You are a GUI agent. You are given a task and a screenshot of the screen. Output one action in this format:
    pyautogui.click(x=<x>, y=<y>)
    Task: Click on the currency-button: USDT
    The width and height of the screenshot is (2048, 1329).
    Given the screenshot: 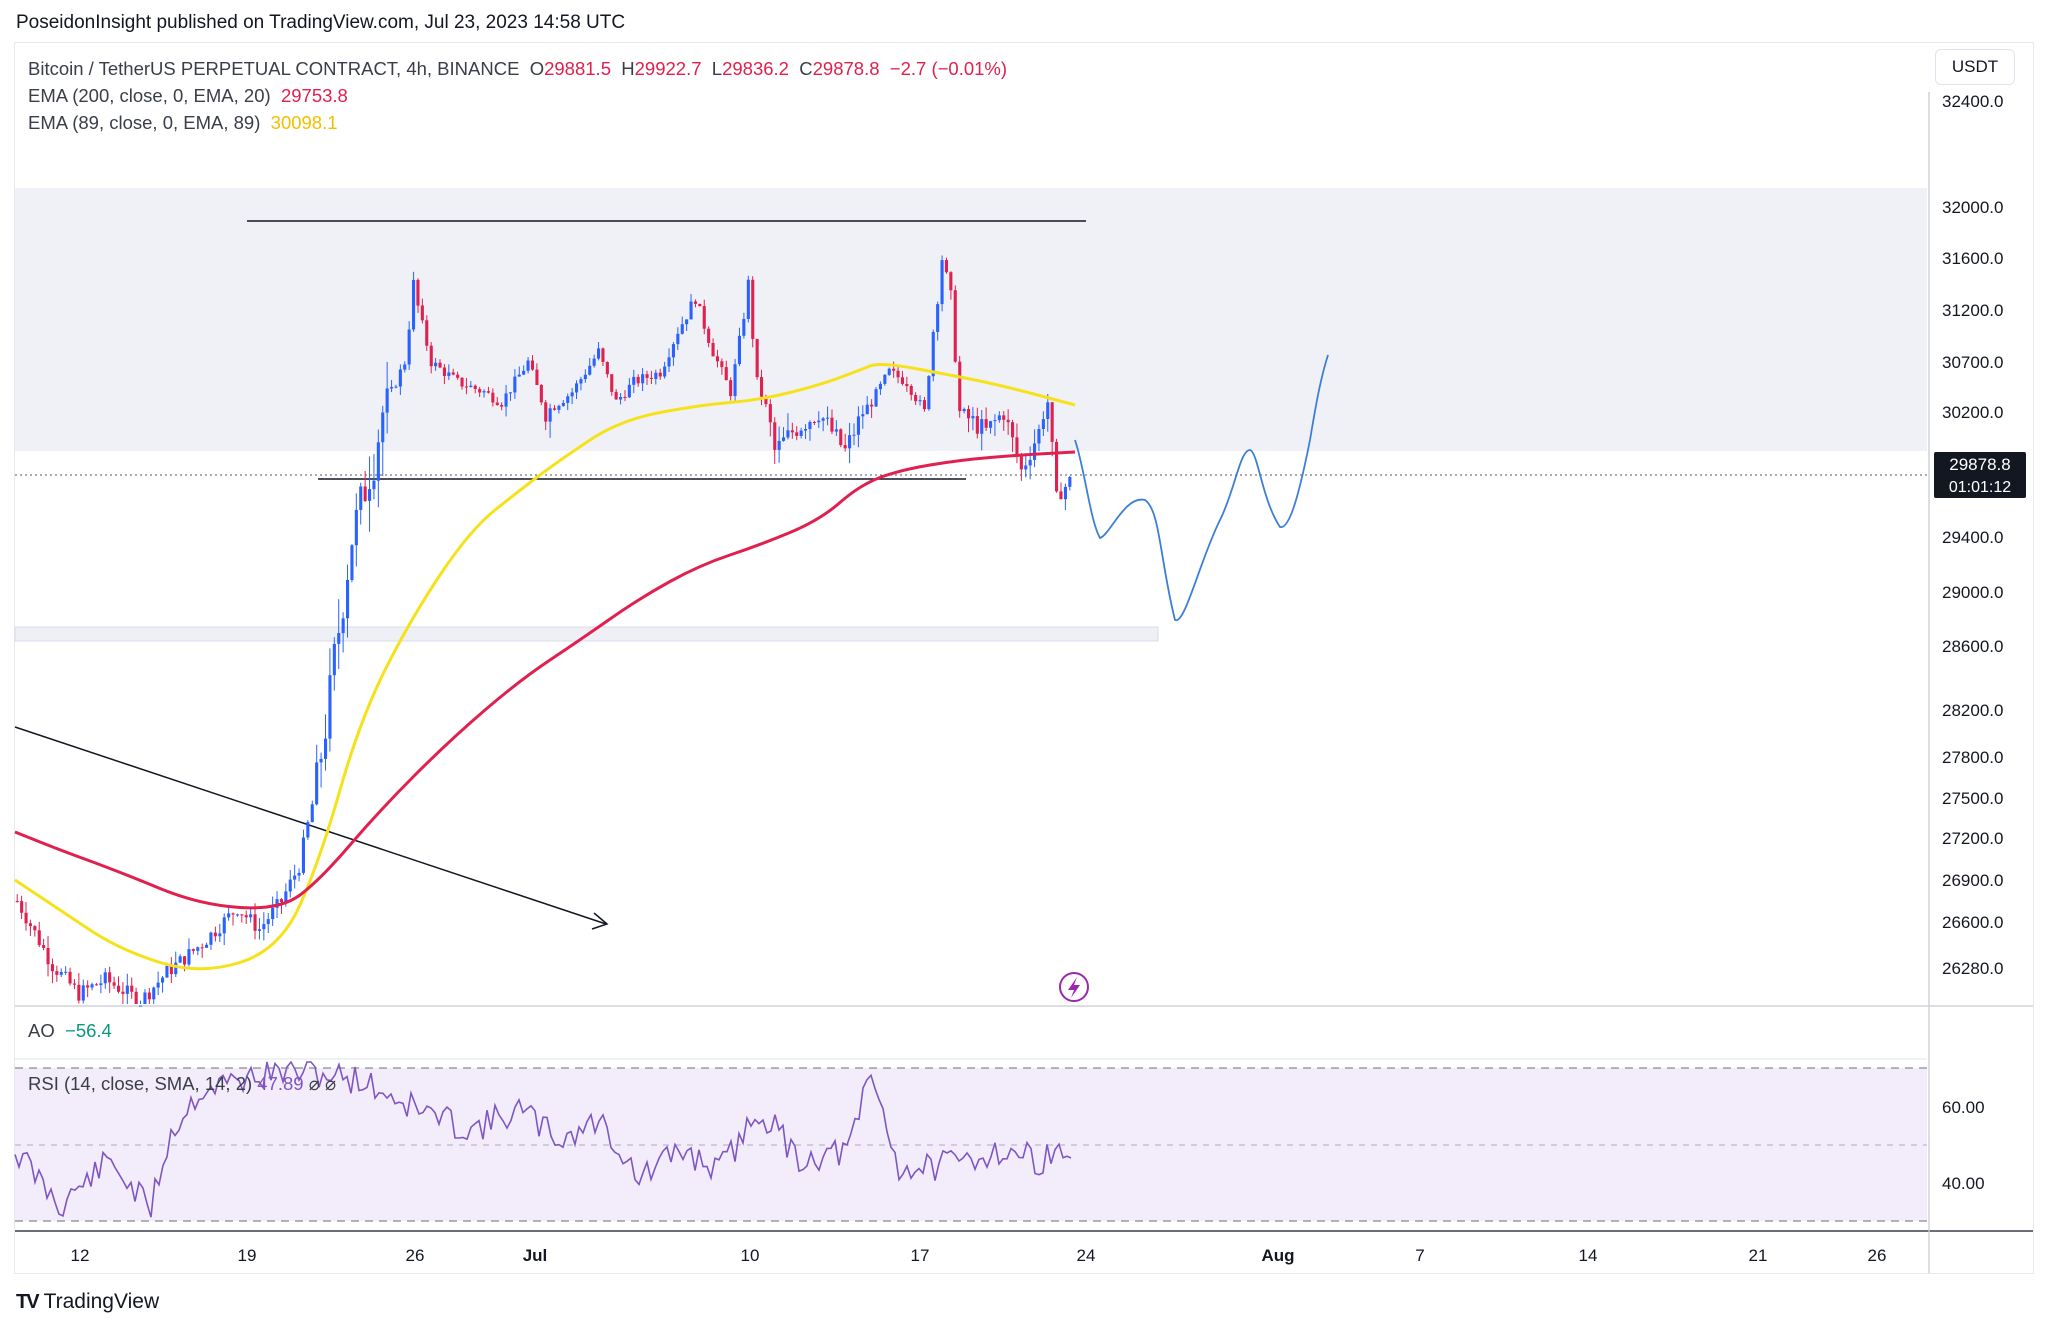 What is the action you would take?
    pyautogui.click(x=1975, y=67)
    